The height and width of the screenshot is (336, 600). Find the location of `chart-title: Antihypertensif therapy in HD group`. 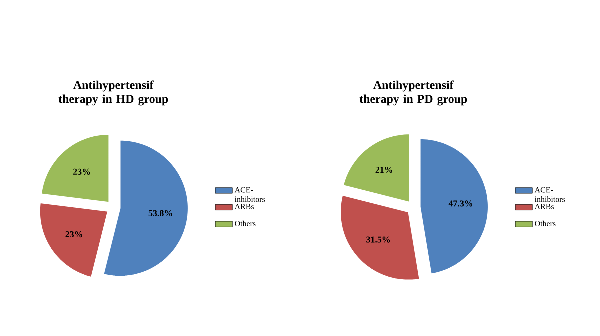

chart-title: Antihypertensif therapy in HD group is located at coordinates (113, 93).